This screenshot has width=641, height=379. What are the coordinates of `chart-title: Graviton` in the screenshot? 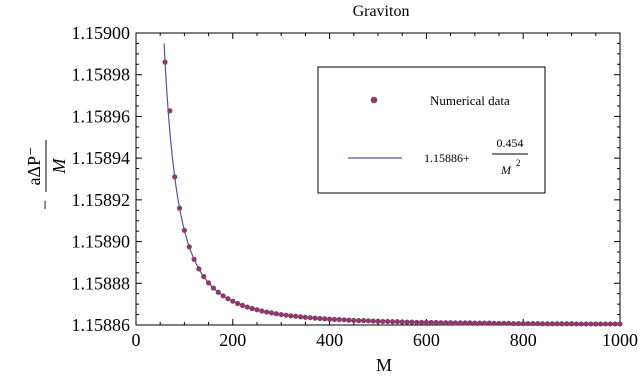 It's located at (381, 11).